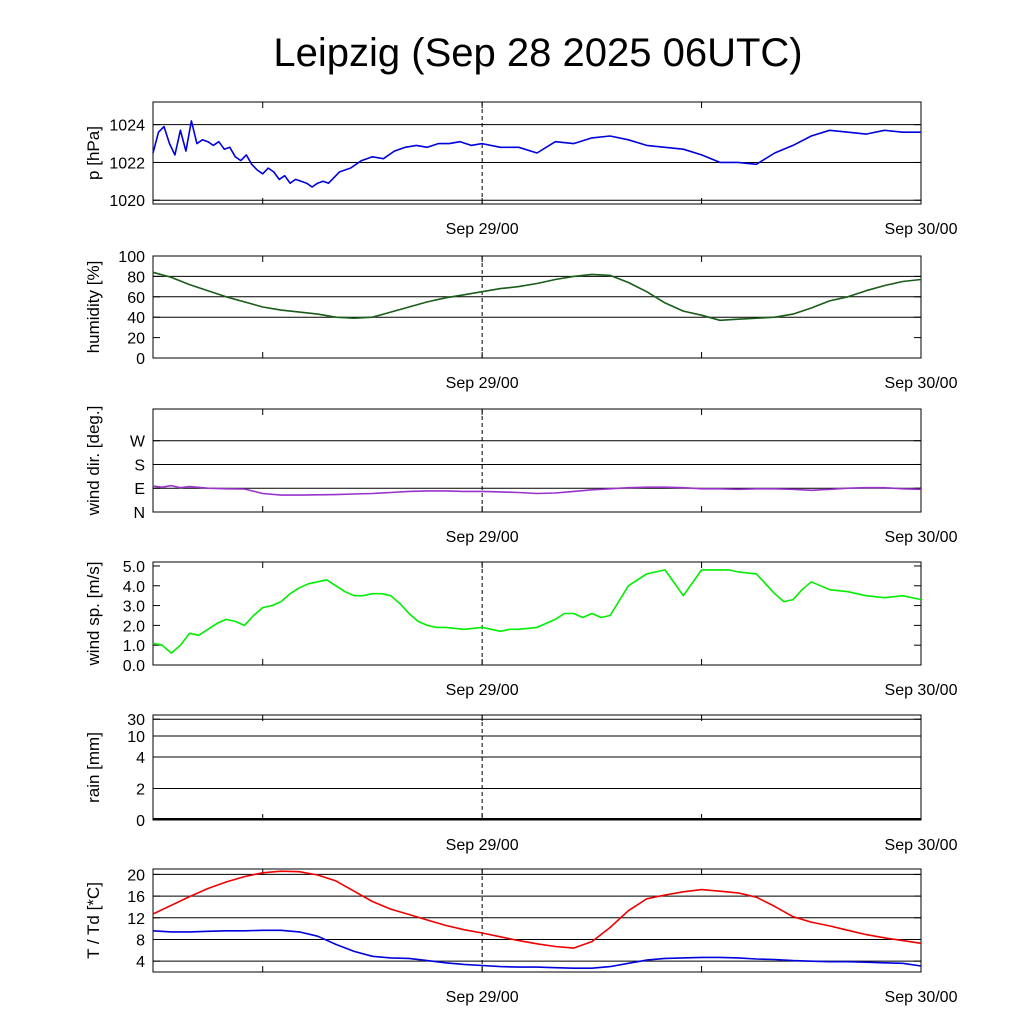  What do you see at coordinates (131, 257) in the screenshot?
I see `humidity-ytick-label: 100` at bounding box center [131, 257].